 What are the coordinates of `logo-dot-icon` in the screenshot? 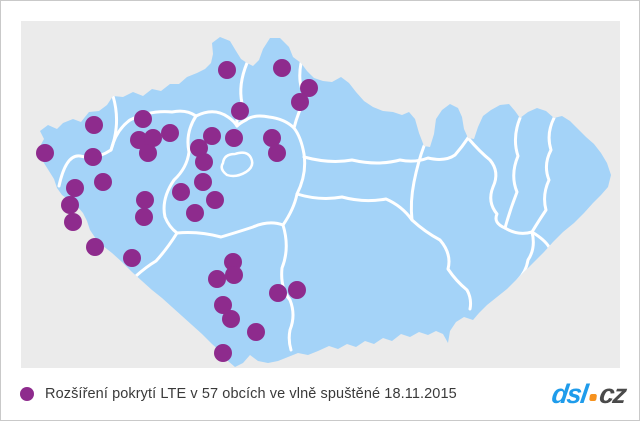 It's located at (592, 397).